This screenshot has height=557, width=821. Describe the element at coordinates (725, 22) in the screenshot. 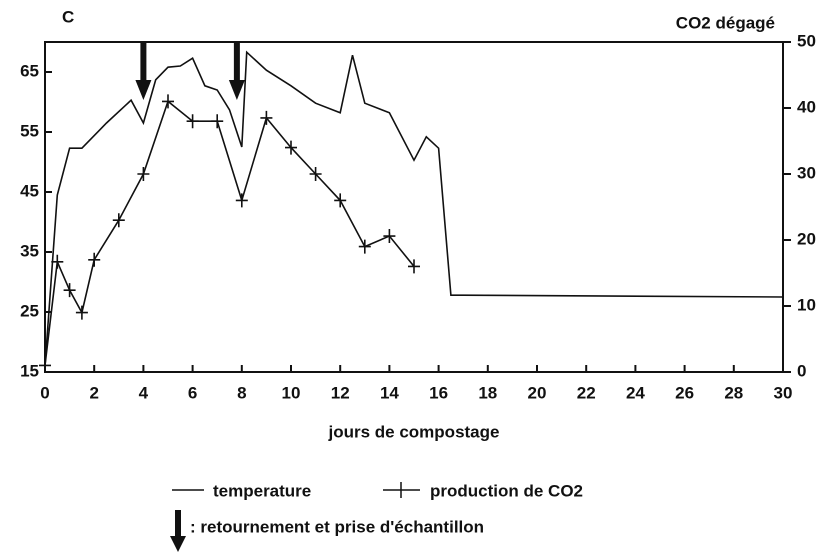

I see `y2-axis-label: CO2 dégagé` at that location.